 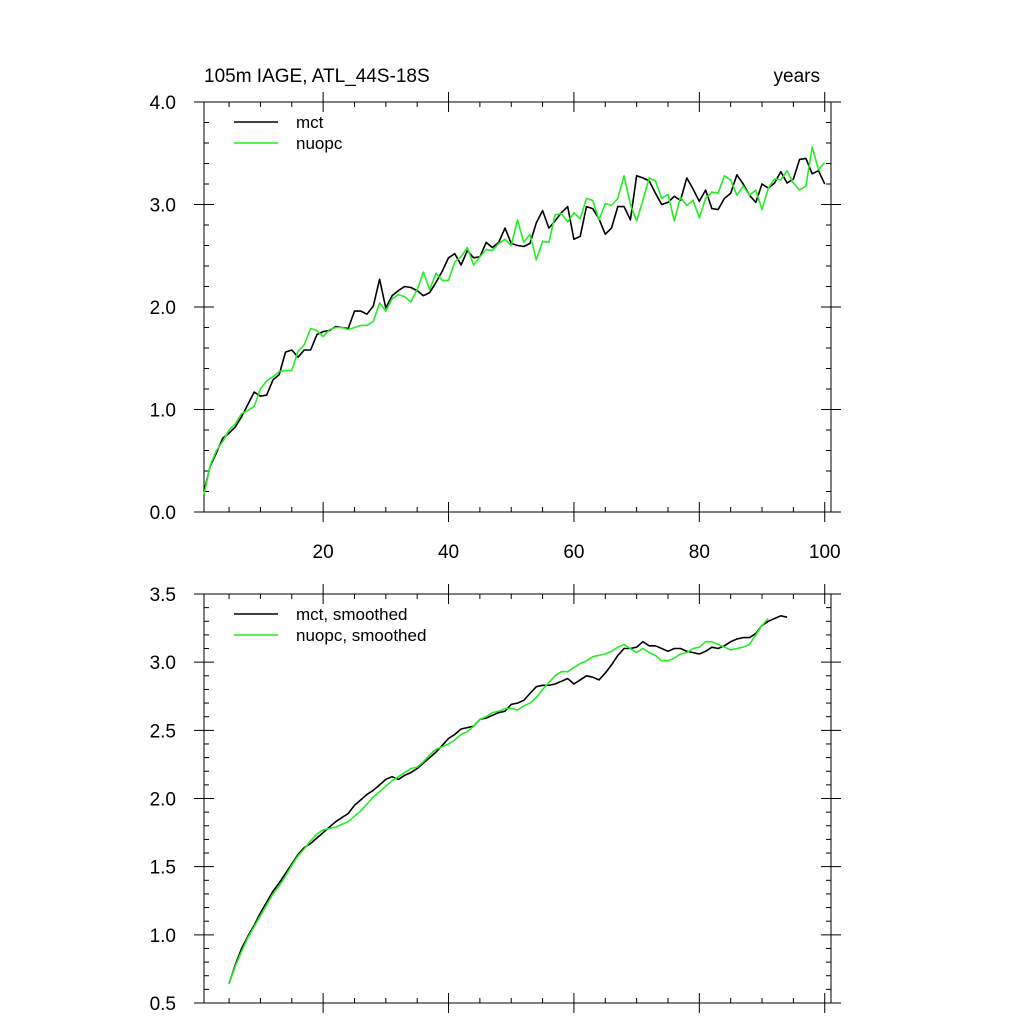 What do you see at coordinates (699, 552) in the screenshot?
I see `x-tick-label: 80` at bounding box center [699, 552].